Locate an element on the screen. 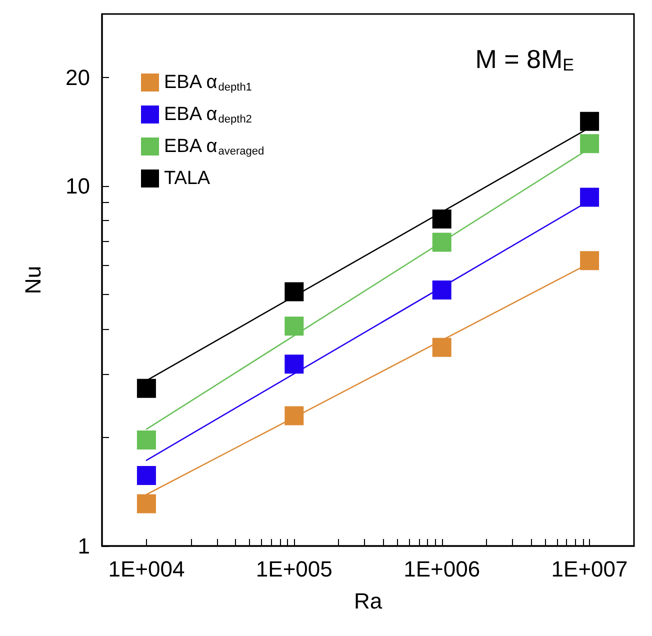 The height and width of the screenshot is (636, 652). x-axis-title: Ra is located at coordinates (368, 601).